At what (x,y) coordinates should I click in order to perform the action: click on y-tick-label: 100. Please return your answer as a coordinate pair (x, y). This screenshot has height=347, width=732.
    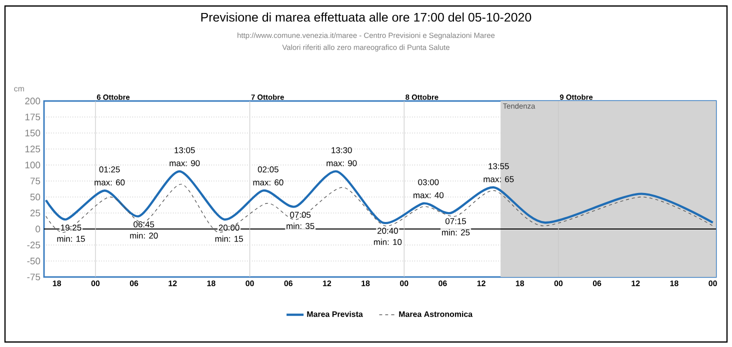
    Looking at the image, I should click on (32, 165).